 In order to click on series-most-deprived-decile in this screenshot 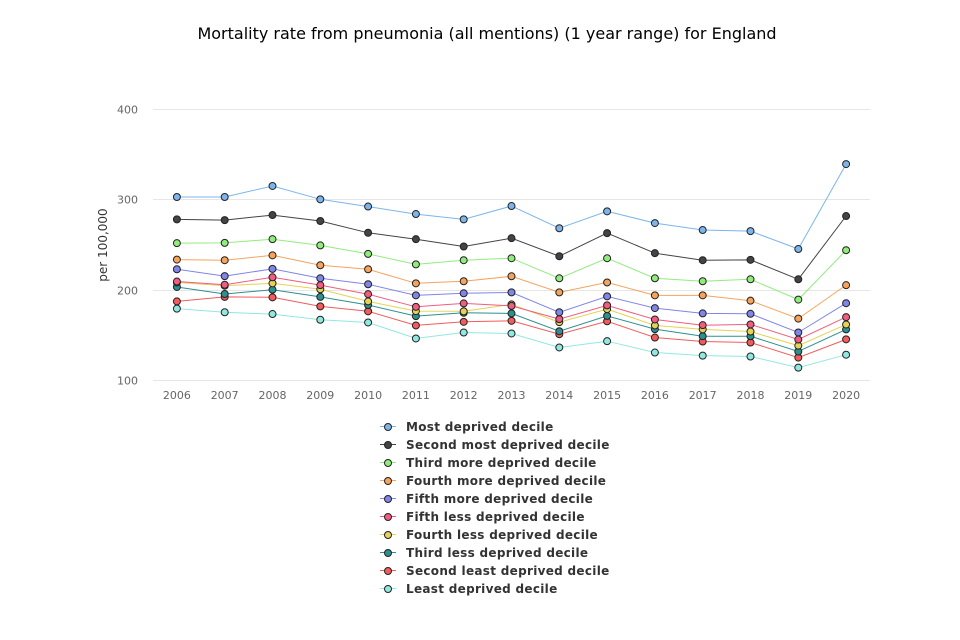, I will do `click(511, 207)`.